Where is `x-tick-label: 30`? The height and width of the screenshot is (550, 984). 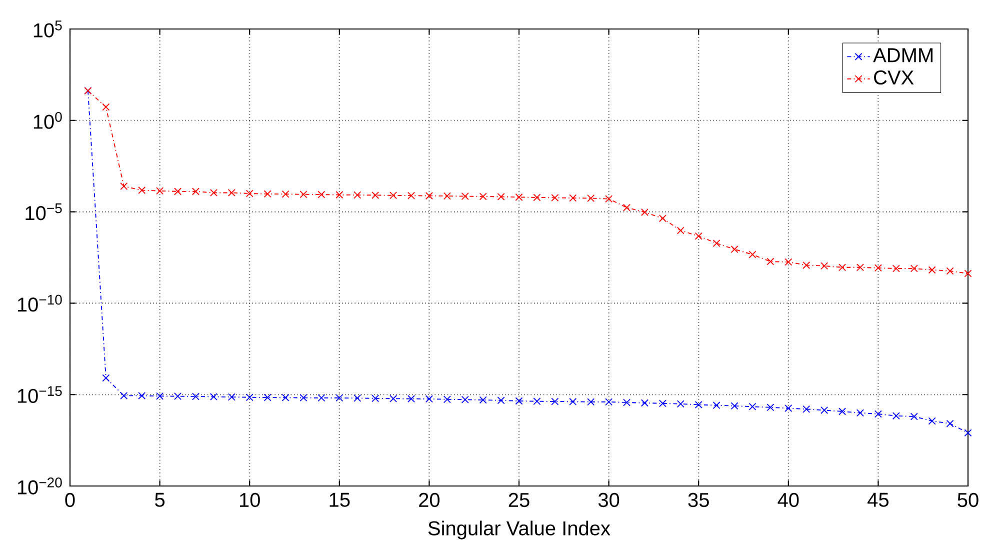
x-tick-label: 30 is located at coordinates (609, 500).